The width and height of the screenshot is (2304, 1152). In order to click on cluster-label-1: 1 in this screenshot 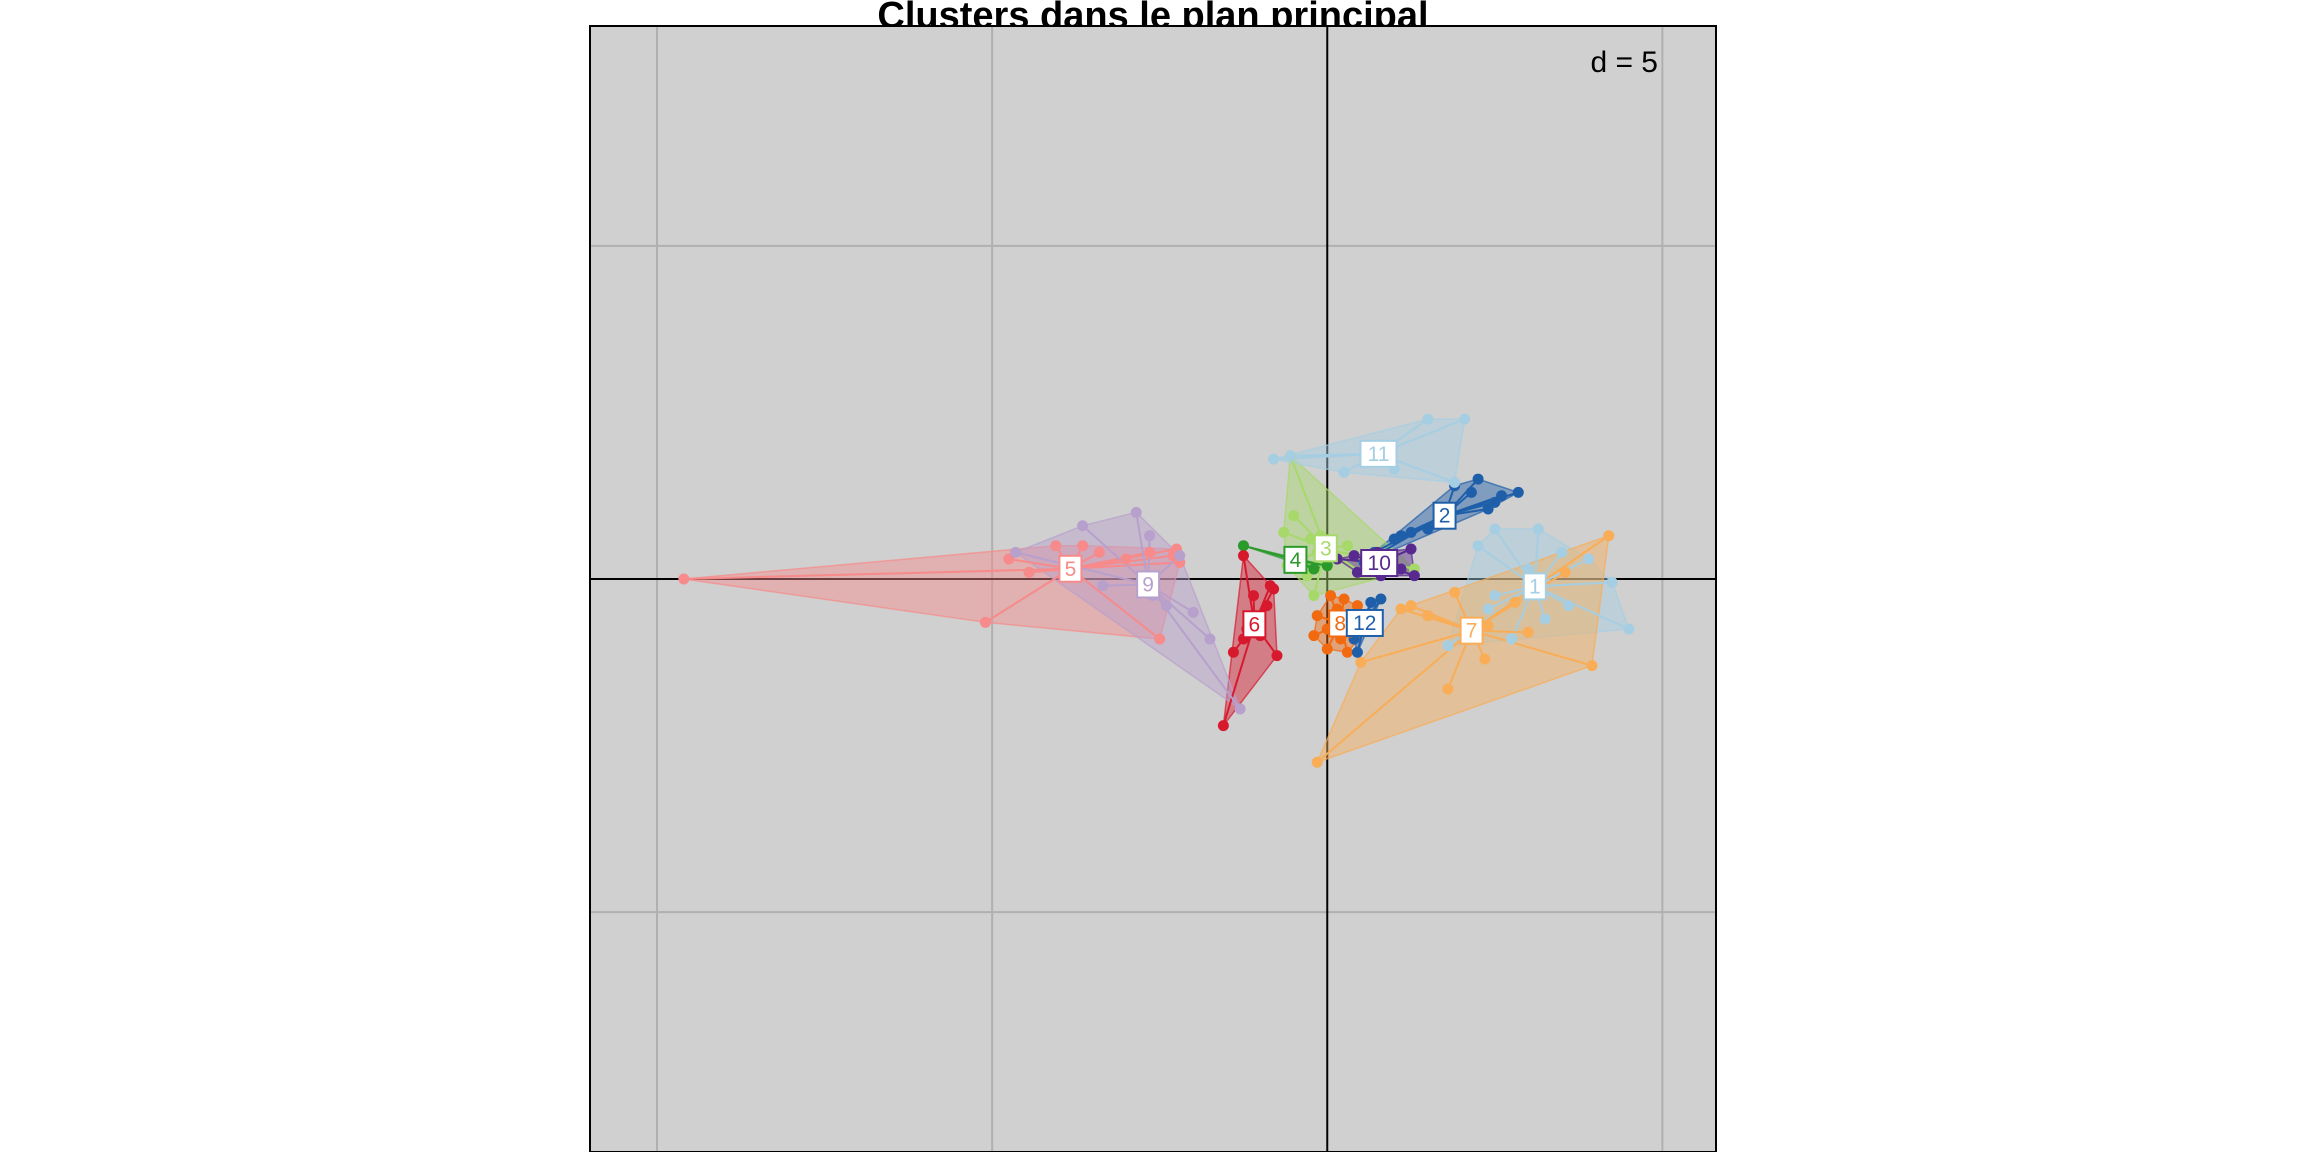, I will do `click(1535, 586)`.